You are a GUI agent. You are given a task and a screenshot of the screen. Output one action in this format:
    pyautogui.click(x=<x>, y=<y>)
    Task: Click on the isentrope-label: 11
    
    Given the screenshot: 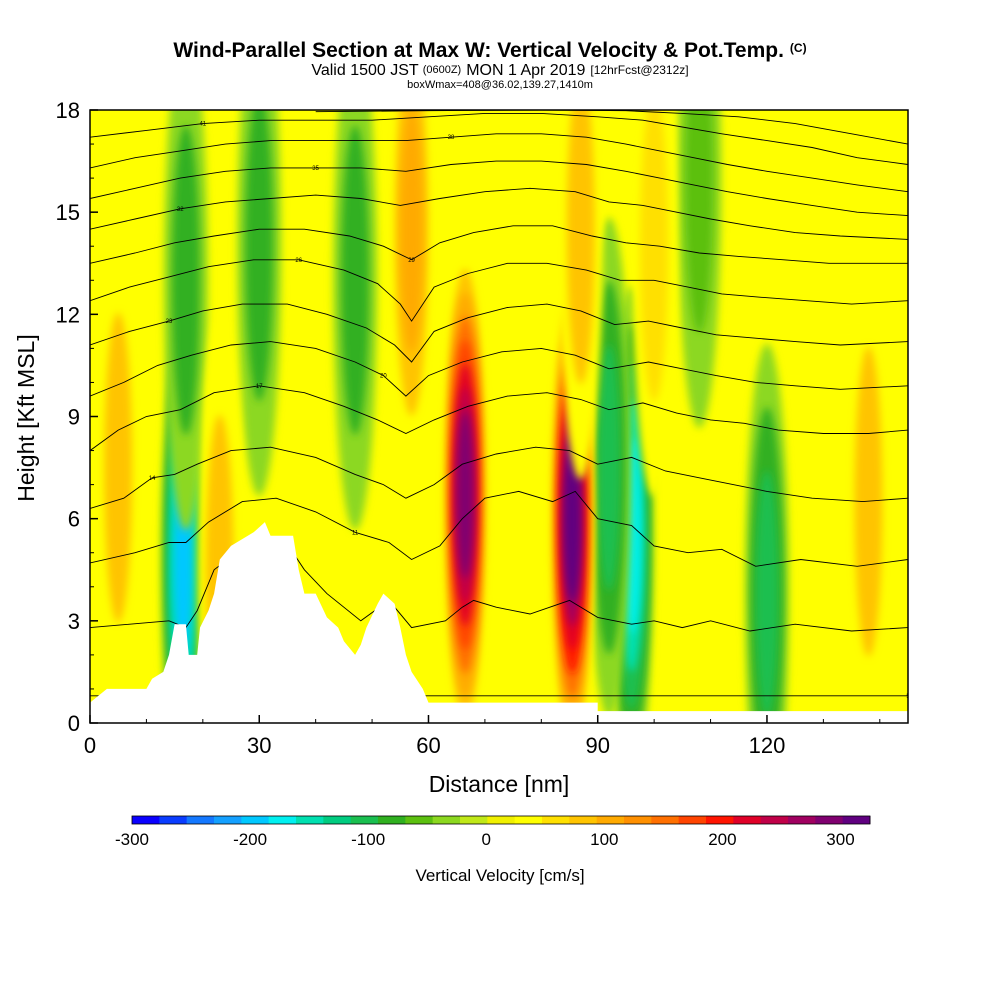 What is the action you would take?
    pyautogui.click(x=355, y=533)
    